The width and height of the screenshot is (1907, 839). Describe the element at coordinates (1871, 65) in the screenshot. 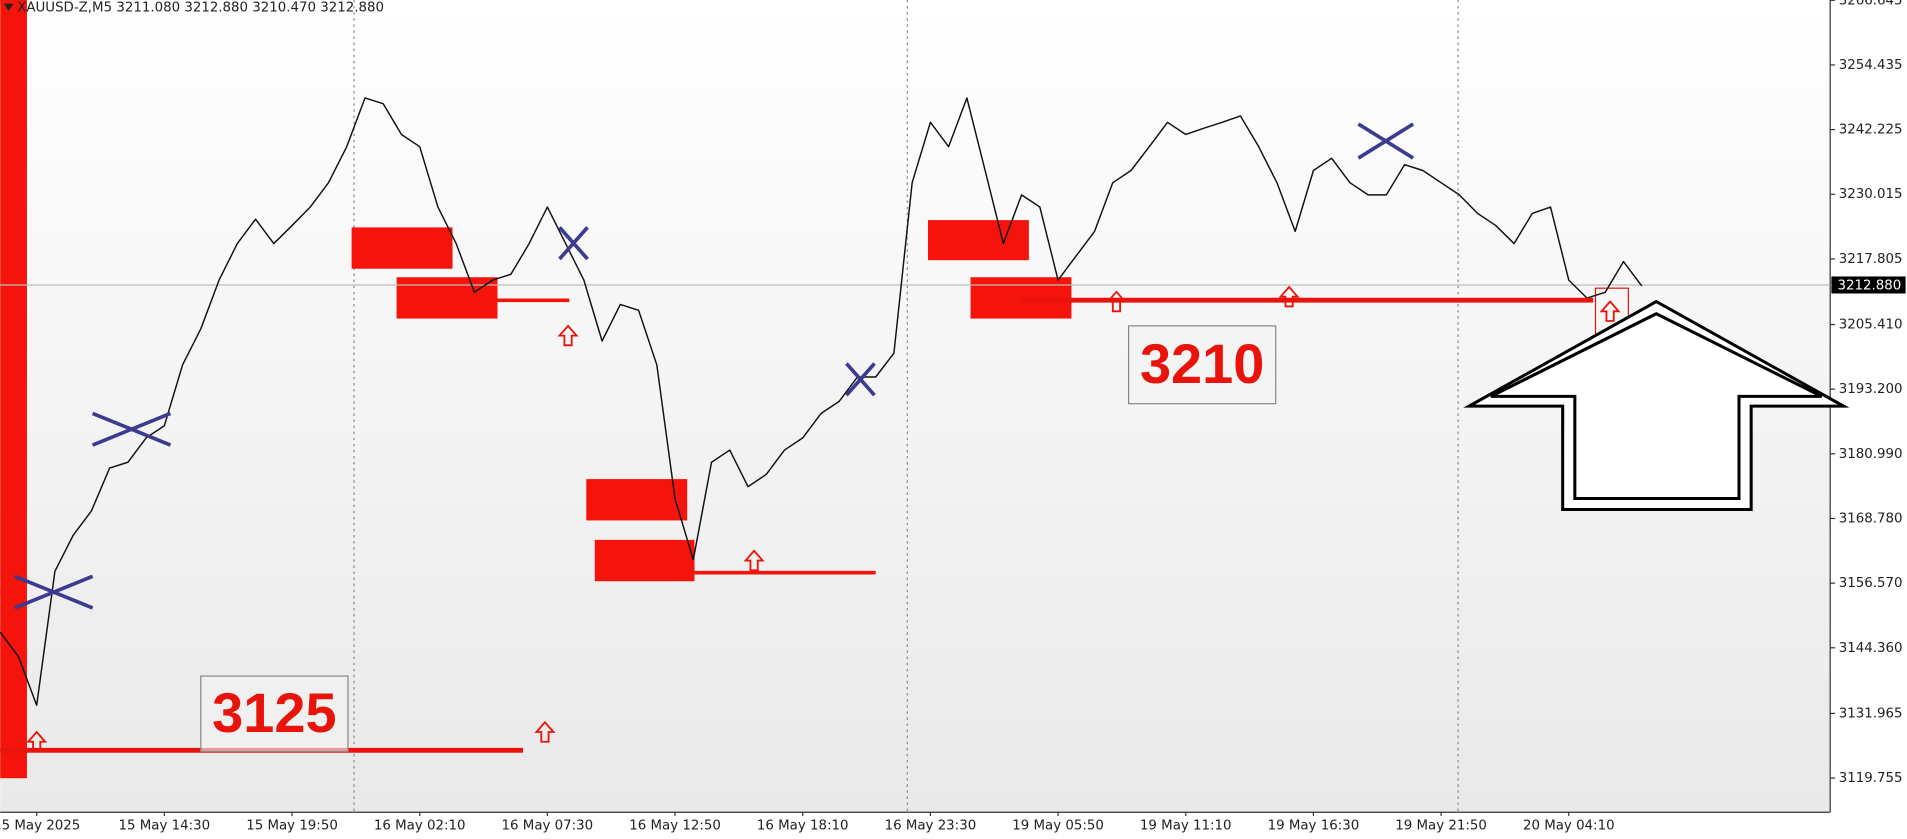

I see `y-tick-label: 3254.435` at that location.